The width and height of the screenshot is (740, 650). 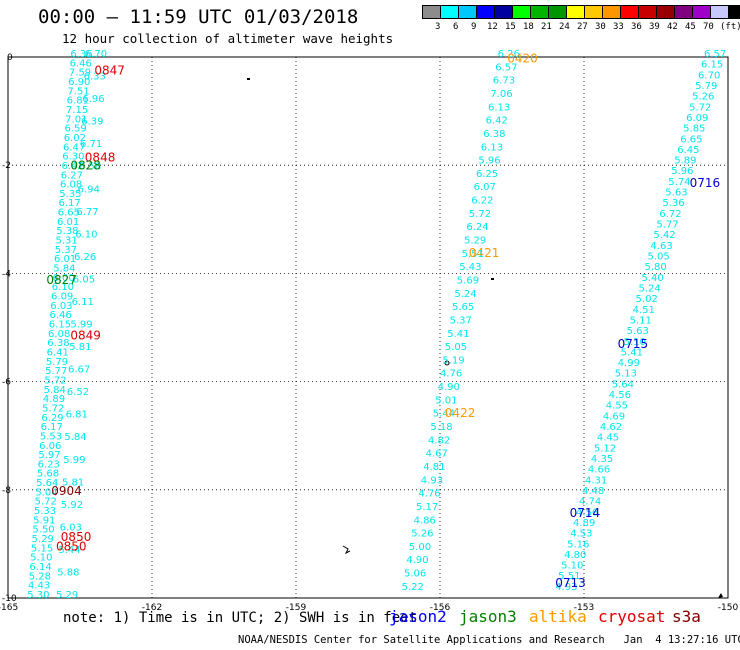 I want to click on wave-height-value: 6.00, so click(x=64, y=278).